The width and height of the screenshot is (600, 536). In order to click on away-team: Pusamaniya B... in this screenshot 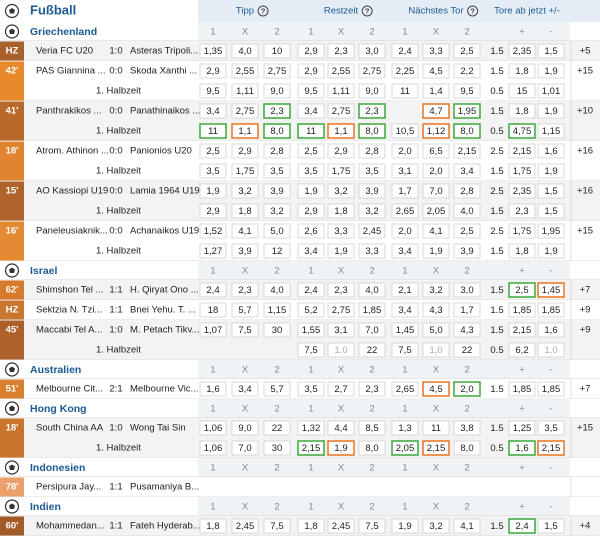, I will do `click(164, 487)`.